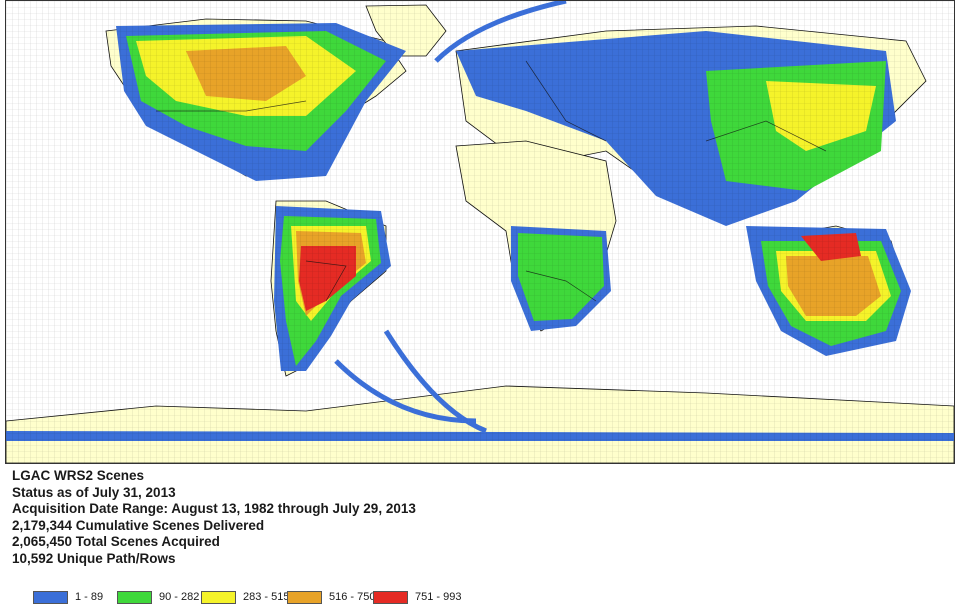  I want to click on info-scenes-acquired: 2,065,450 Total Scenes Acquired, so click(116, 541).